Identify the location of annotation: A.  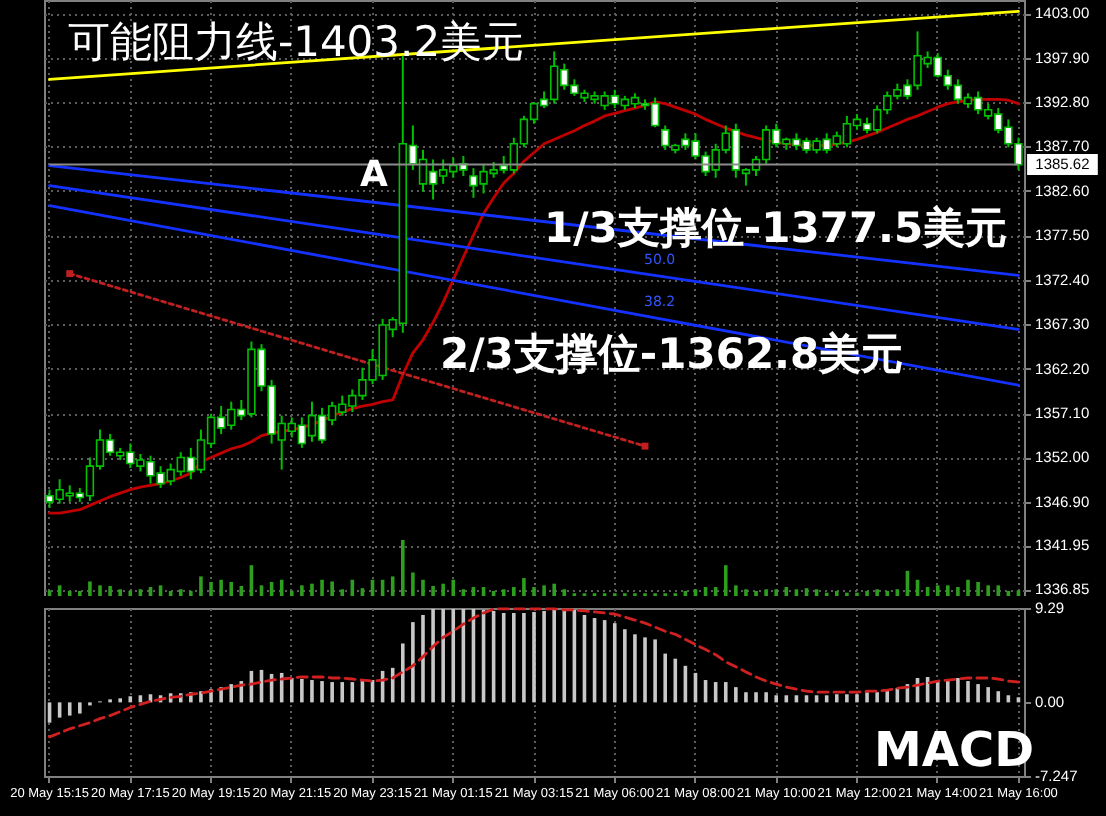
(374, 175).